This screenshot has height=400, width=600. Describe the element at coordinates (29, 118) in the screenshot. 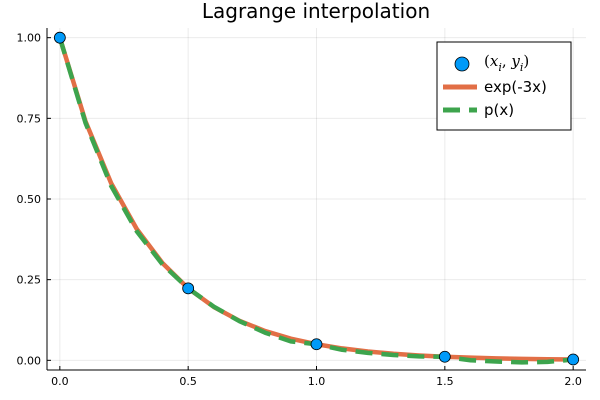

I see `y-tick-label: 0.75` at that location.